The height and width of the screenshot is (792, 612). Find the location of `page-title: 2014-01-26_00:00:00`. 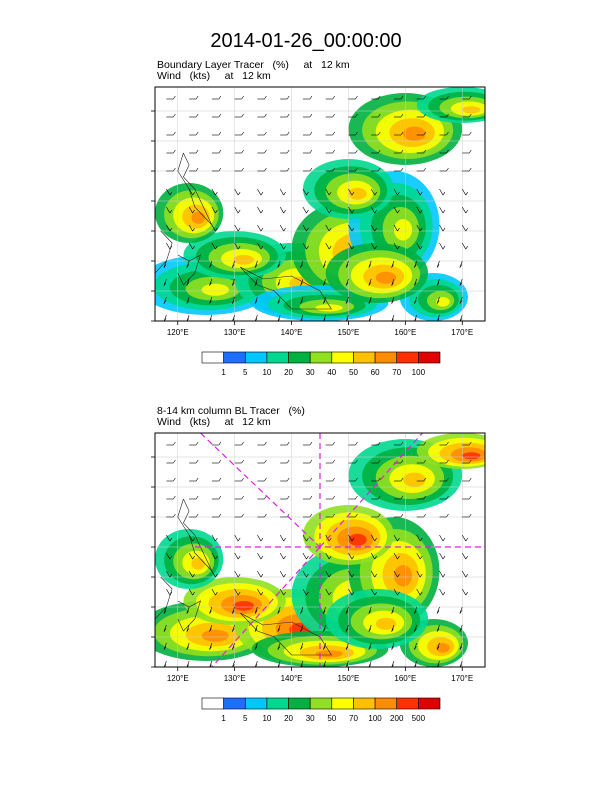

page-title: 2014-01-26_00:00:00 is located at coordinates (306, 41).